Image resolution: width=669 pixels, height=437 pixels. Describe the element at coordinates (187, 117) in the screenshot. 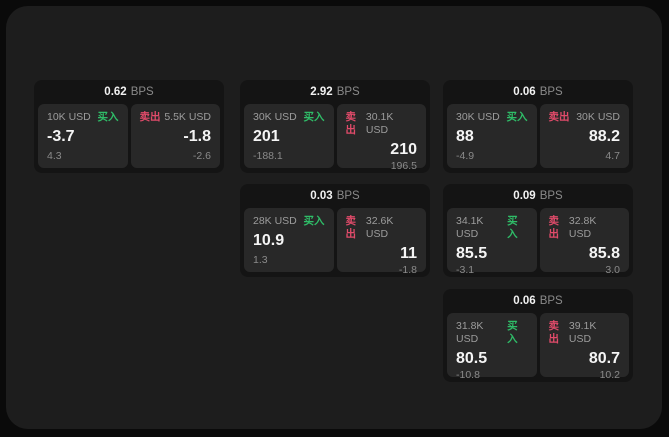

I see `sell-amount: 5.5K USD` at that location.